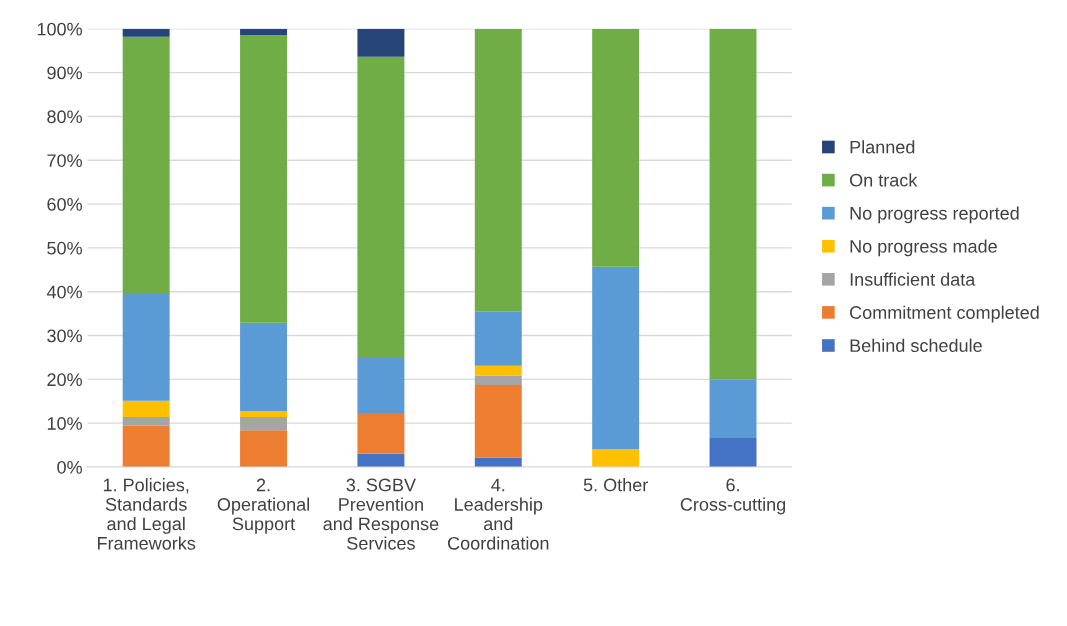  What do you see at coordinates (64, 160) in the screenshot?
I see `y-tick-label: 70%` at bounding box center [64, 160].